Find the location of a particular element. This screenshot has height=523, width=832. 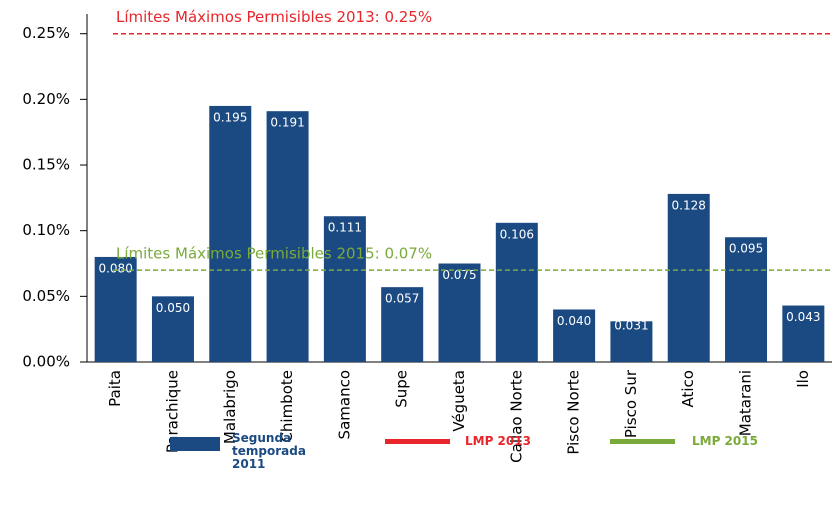

data-label: 0.111 is located at coordinates (345, 228).